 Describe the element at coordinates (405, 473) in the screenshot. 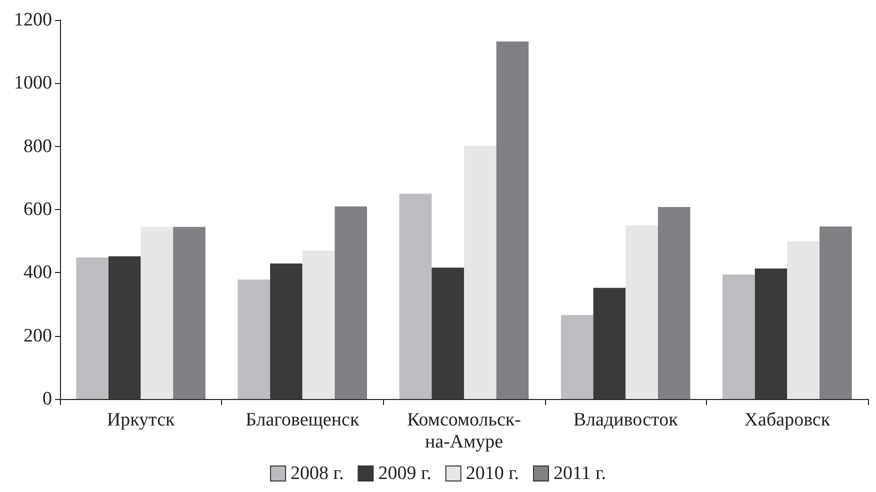

I see `legend-label: 2009 г.` at that location.